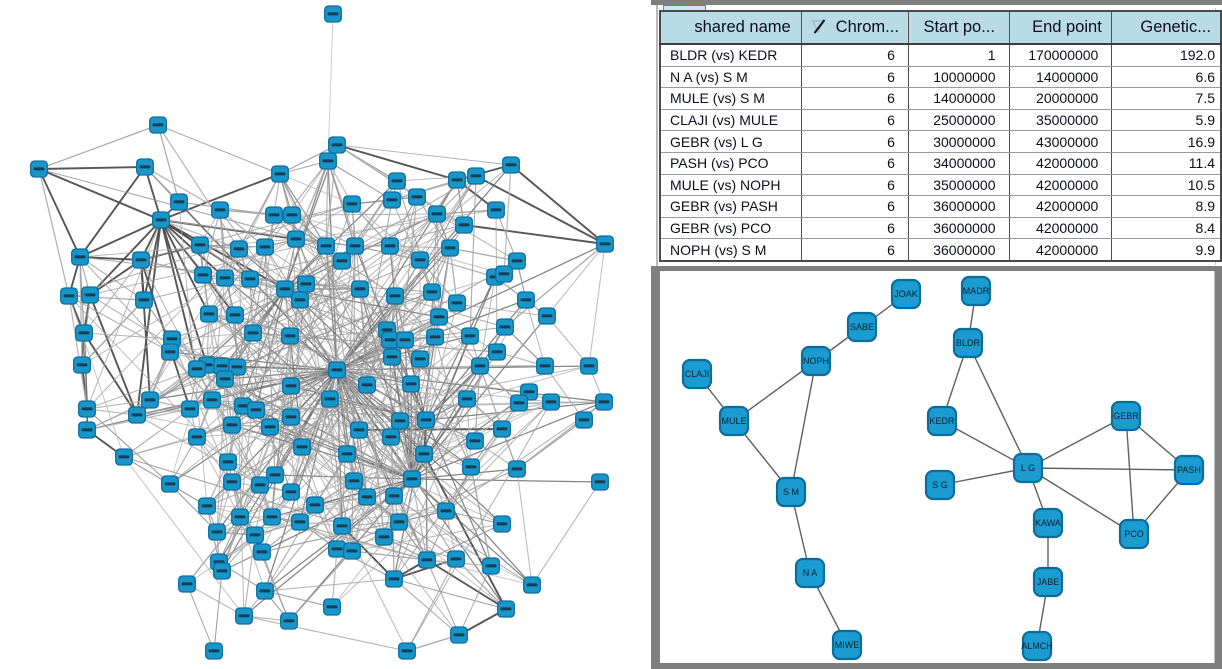  Describe the element at coordinates (1037, 646) in the screenshot. I see `svg-text: ALMCH` at that location.